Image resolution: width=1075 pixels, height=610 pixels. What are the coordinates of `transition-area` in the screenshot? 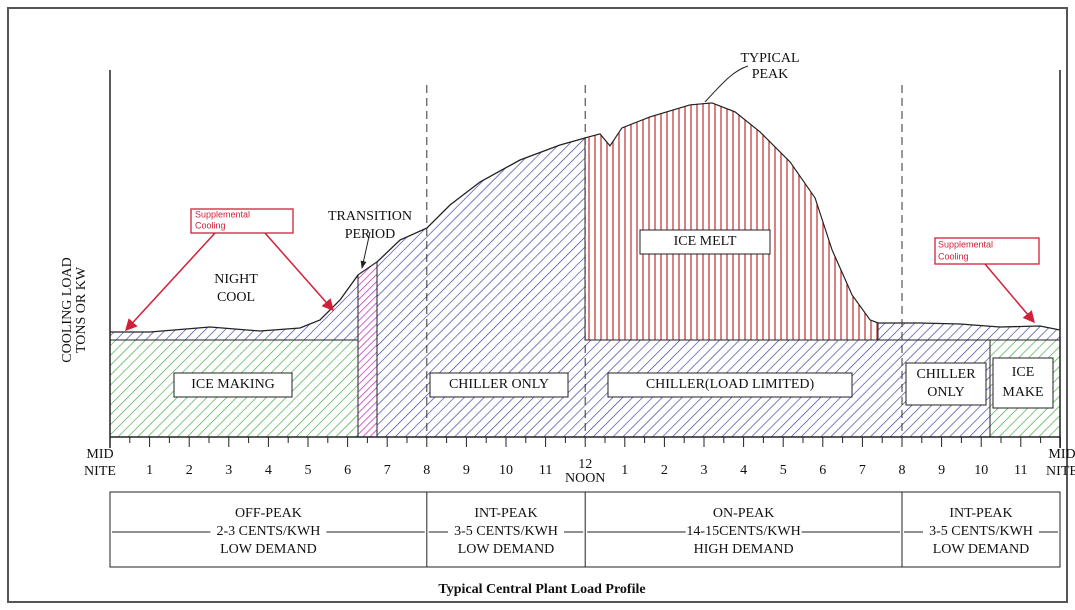 It's located at (367, 349).